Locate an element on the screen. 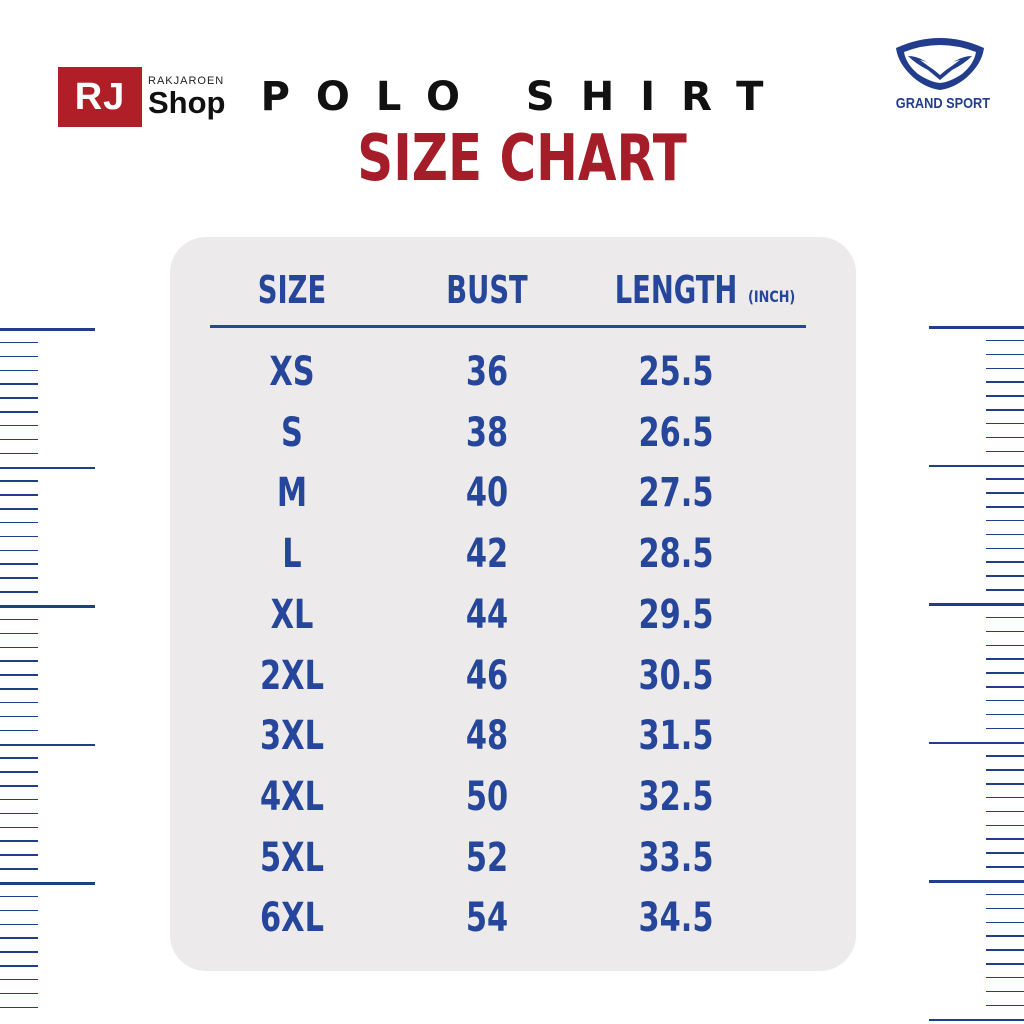 Image resolution: width=1024 pixels, height=1024 pixels. rj-logo-shop-text: Shop is located at coordinates (187, 102).